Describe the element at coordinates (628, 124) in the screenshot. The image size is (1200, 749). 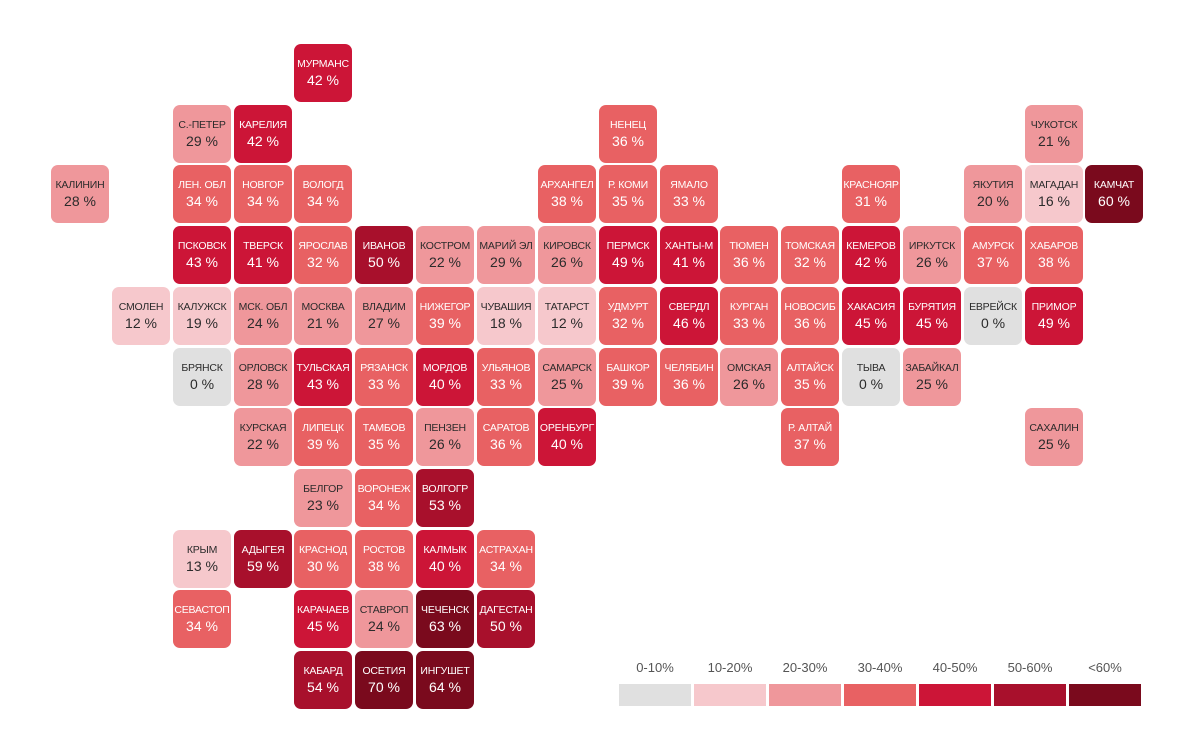
I see `region-name: НЕНЕЦ` at that location.